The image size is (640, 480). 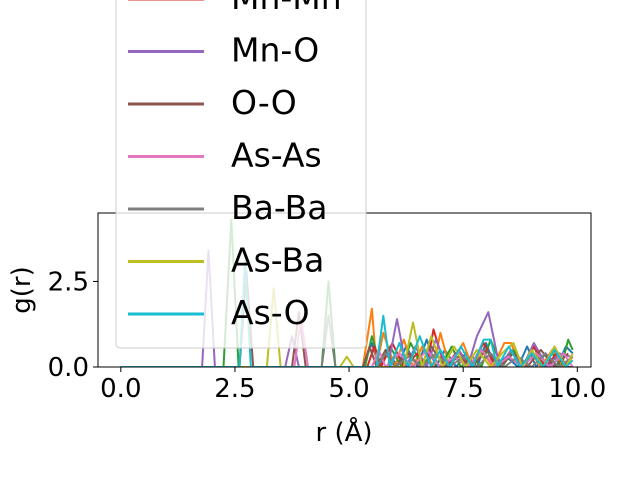 What do you see at coordinates (577, 389) in the screenshot?
I see `x-tick-label: 10.0` at bounding box center [577, 389].